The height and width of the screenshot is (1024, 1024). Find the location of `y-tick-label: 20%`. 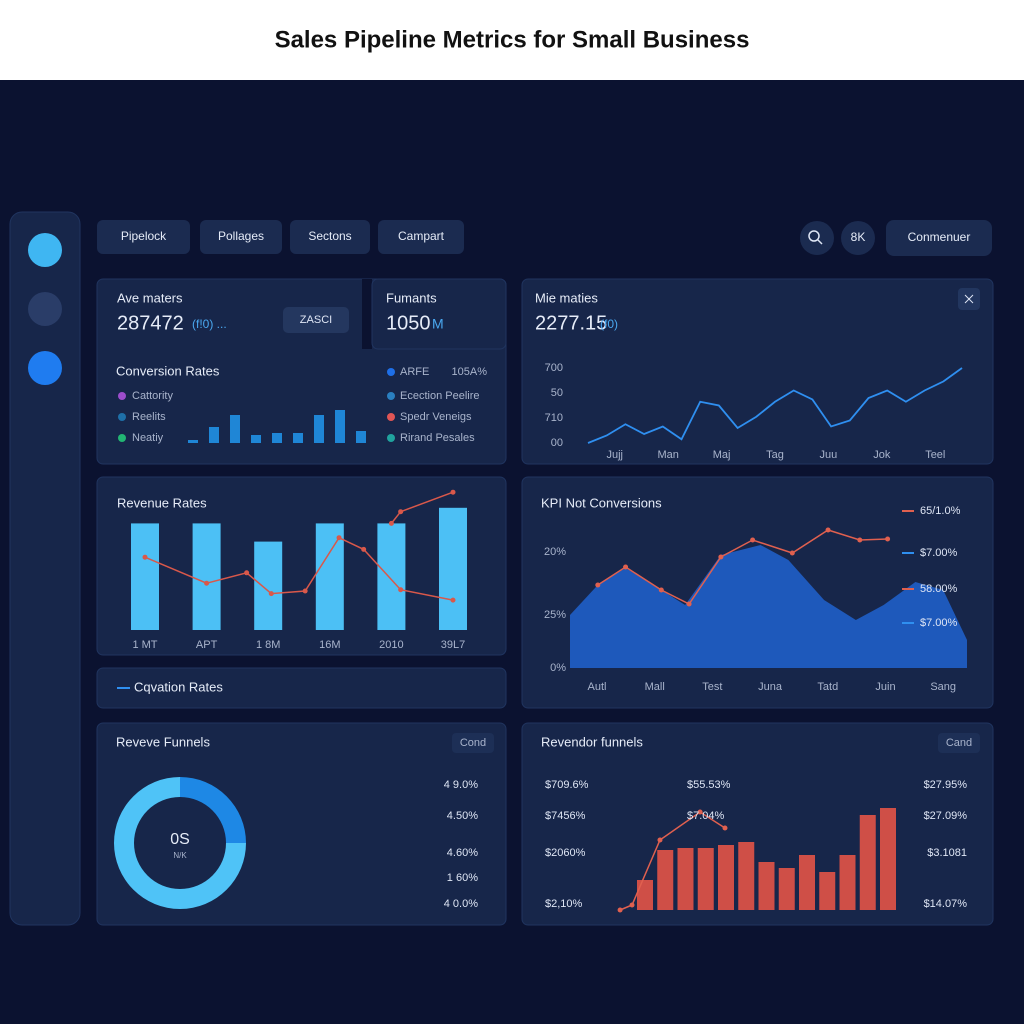

y-tick-label: 20% is located at coordinates (555, 552).